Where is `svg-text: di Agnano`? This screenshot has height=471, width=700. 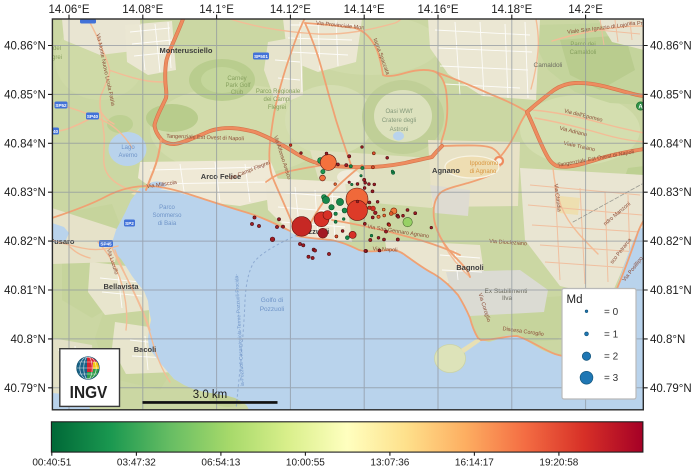 svg-text: di Agnano is located at coordinates (483, 172).